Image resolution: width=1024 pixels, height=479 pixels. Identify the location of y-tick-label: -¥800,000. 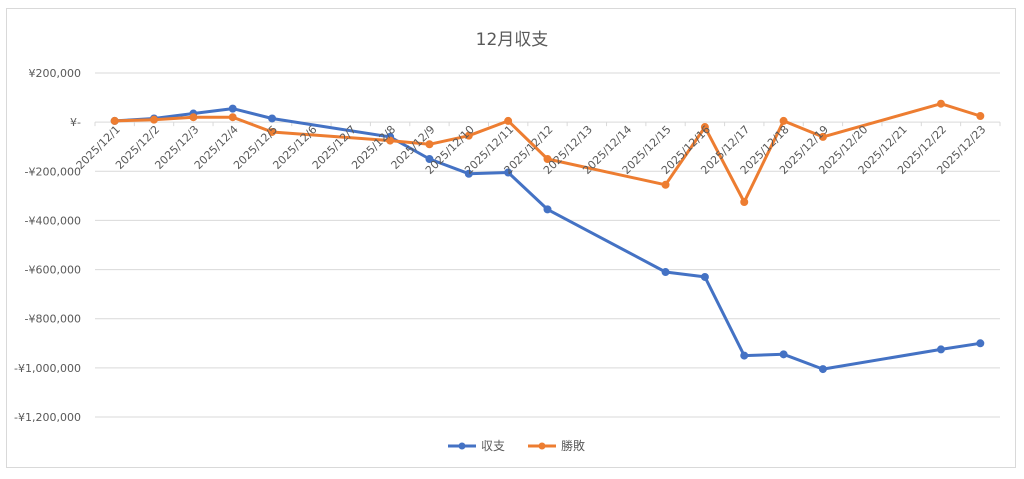
(53, 319).